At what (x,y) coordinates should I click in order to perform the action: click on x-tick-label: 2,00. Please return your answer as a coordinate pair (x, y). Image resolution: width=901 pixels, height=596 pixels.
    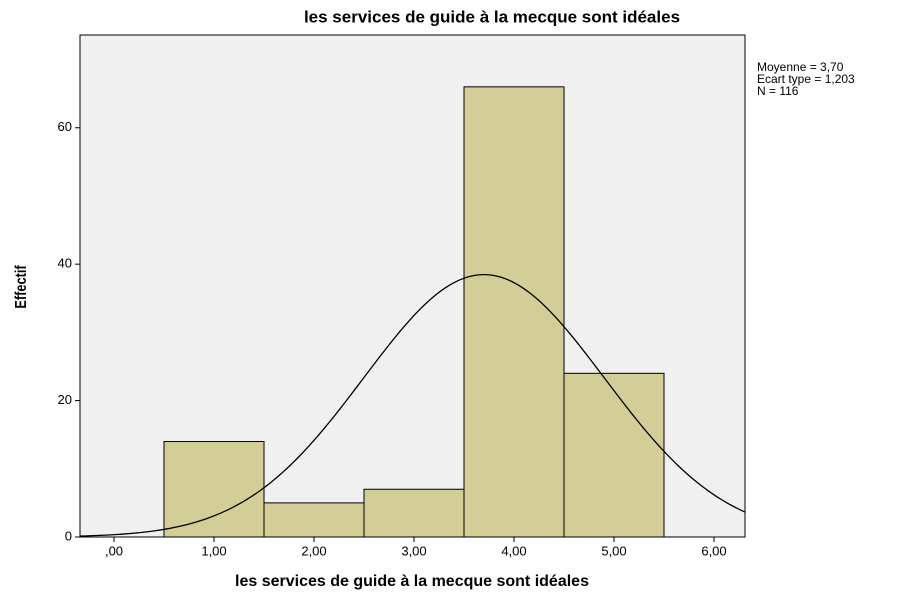
    Looking at the image, I should click on (313, 550).